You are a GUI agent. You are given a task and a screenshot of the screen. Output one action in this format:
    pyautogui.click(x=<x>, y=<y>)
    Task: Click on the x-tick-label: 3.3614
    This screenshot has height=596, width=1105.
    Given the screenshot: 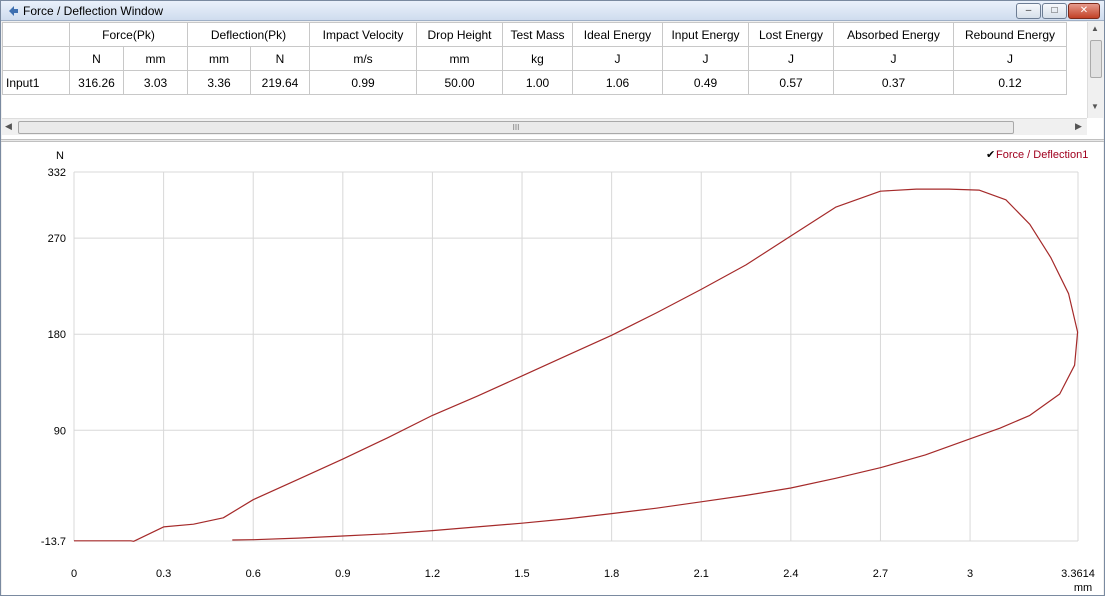 What is the action you would take?
    pyautogui.click(x=1078, y=574)
    